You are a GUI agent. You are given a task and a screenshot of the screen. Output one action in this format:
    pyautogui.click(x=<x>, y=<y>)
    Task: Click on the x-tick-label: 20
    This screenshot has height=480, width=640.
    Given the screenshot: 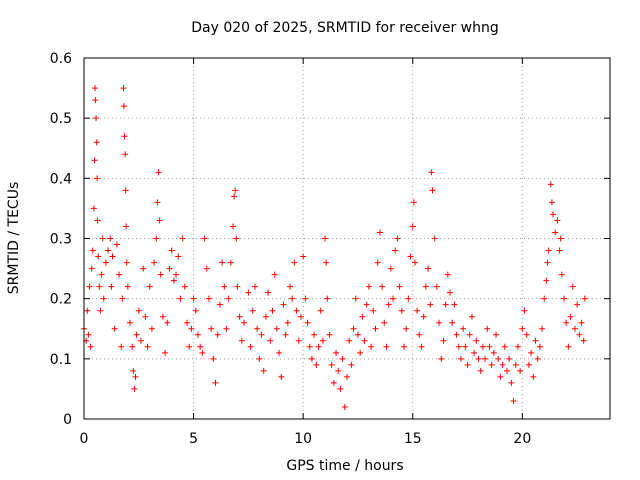 What is the action you would take?
    pyautogui.click(x=522, y=439)
    